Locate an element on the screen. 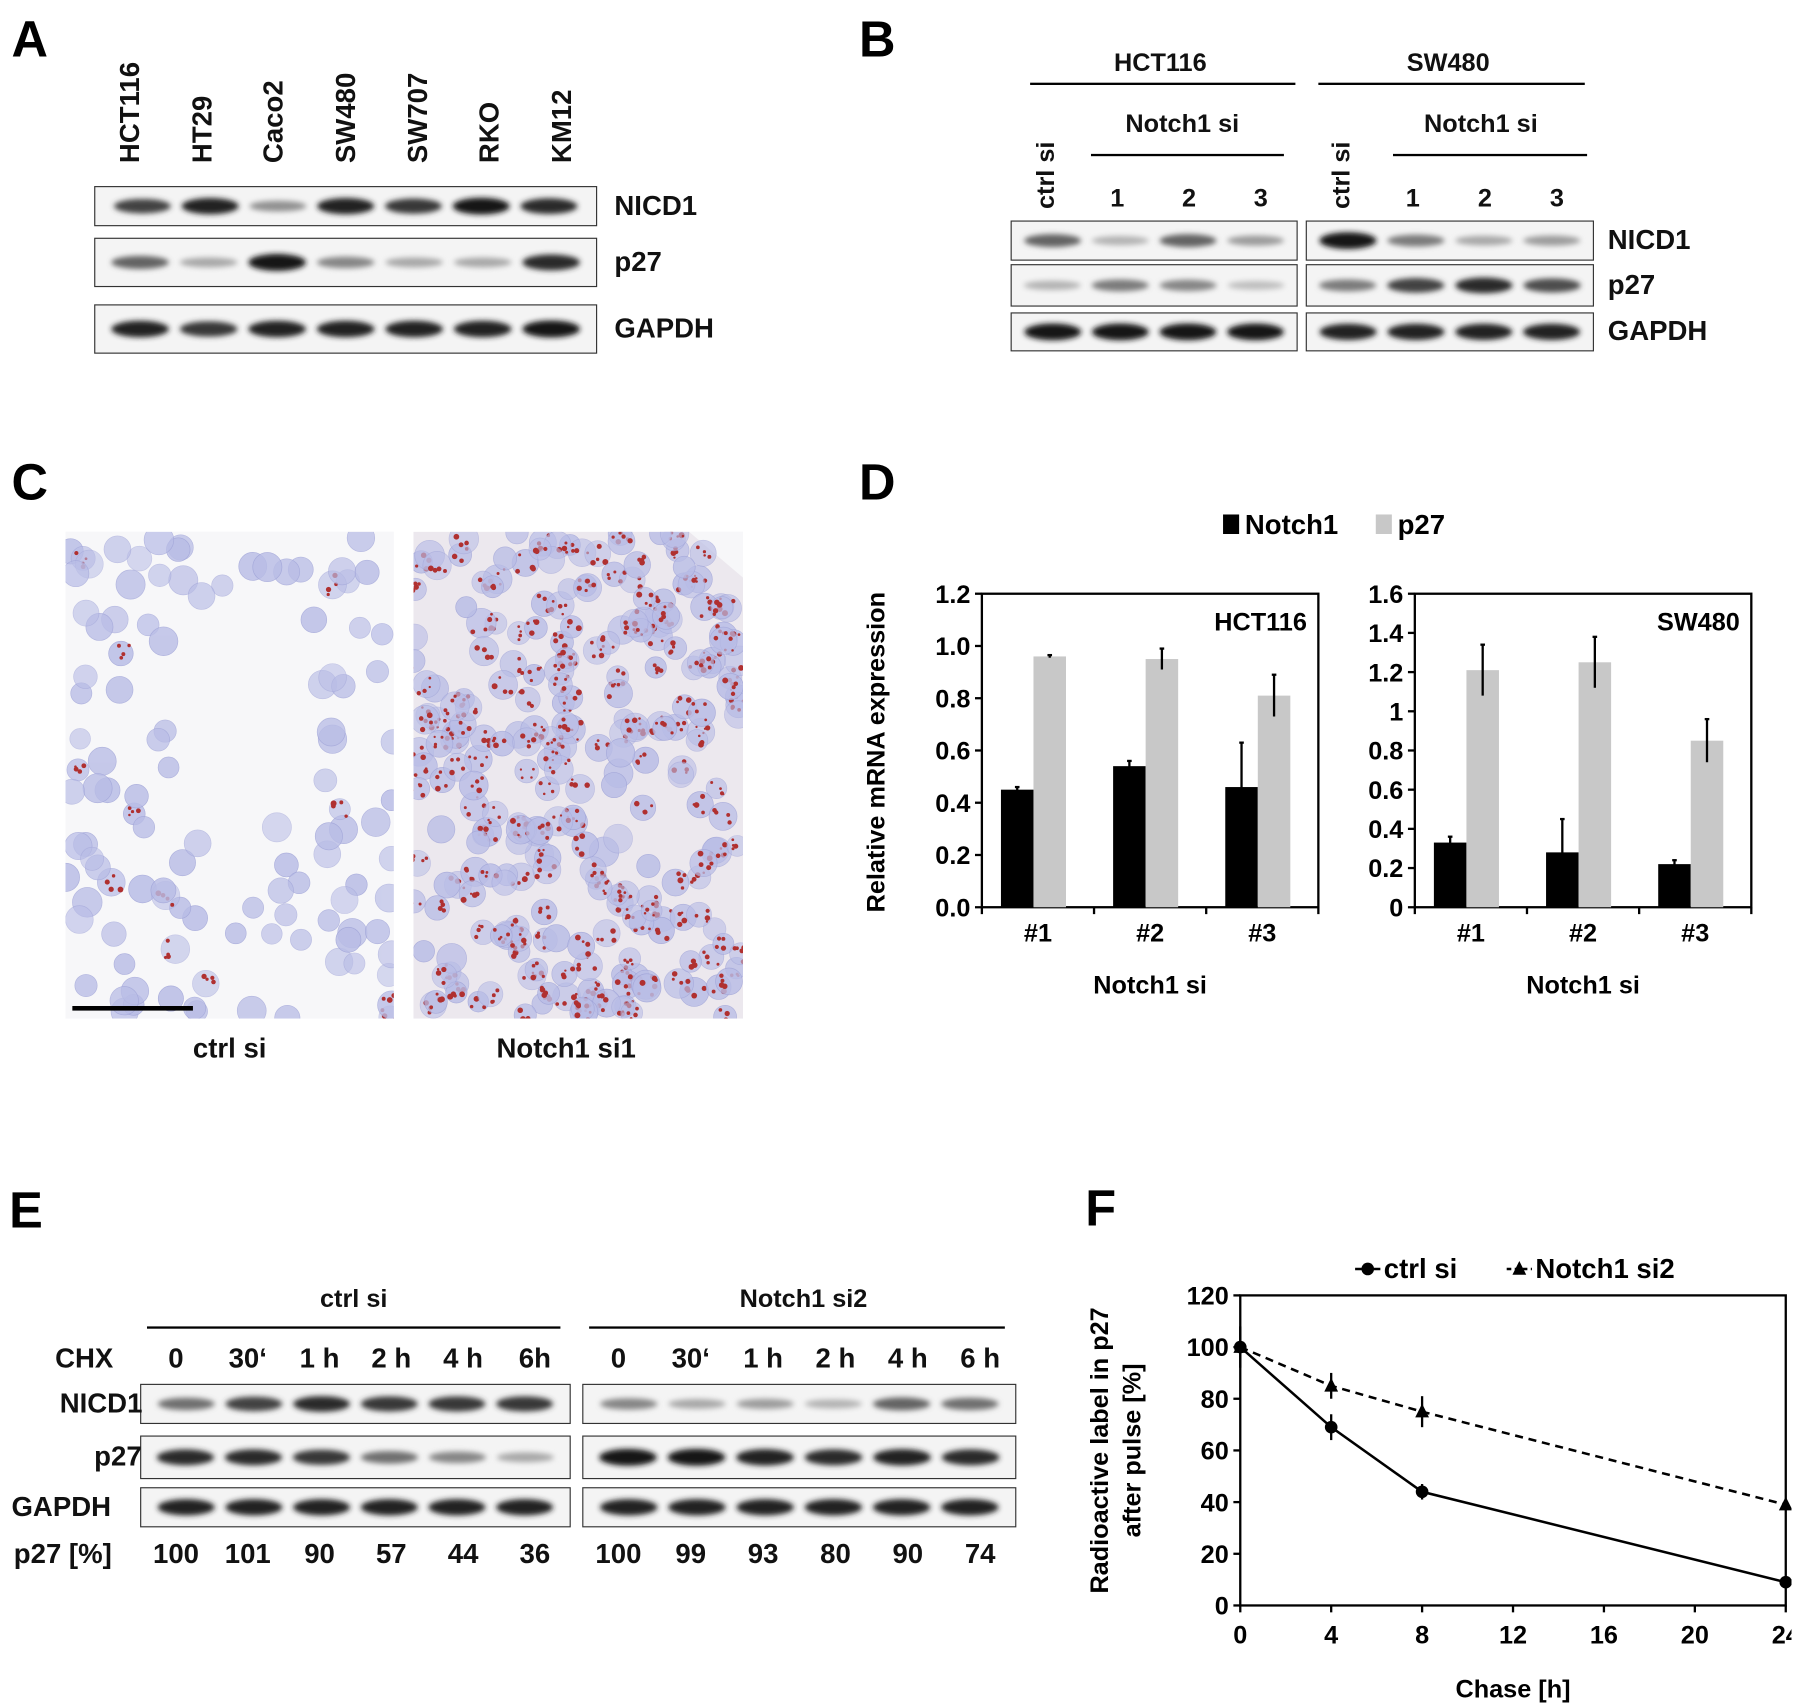 This screenshot has width=1795, height=1707. y-tick-label: 0.0 is located at coordinates (952, 908).